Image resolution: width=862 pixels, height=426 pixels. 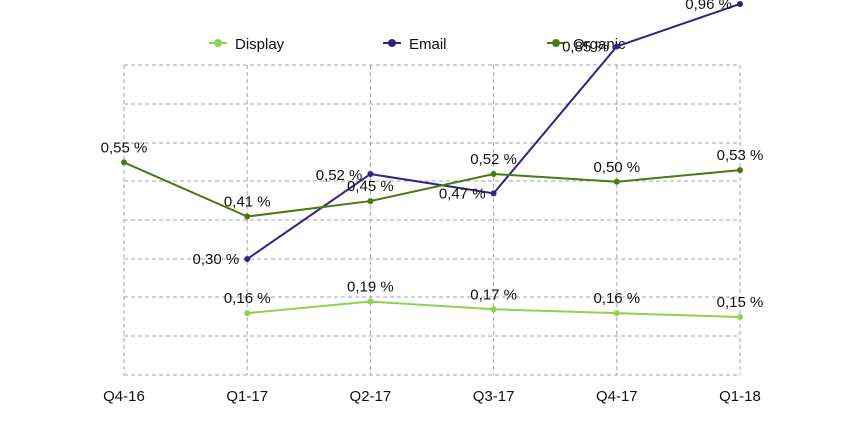 I want to click on legend-label: Organic, so click(x=599, y=44).